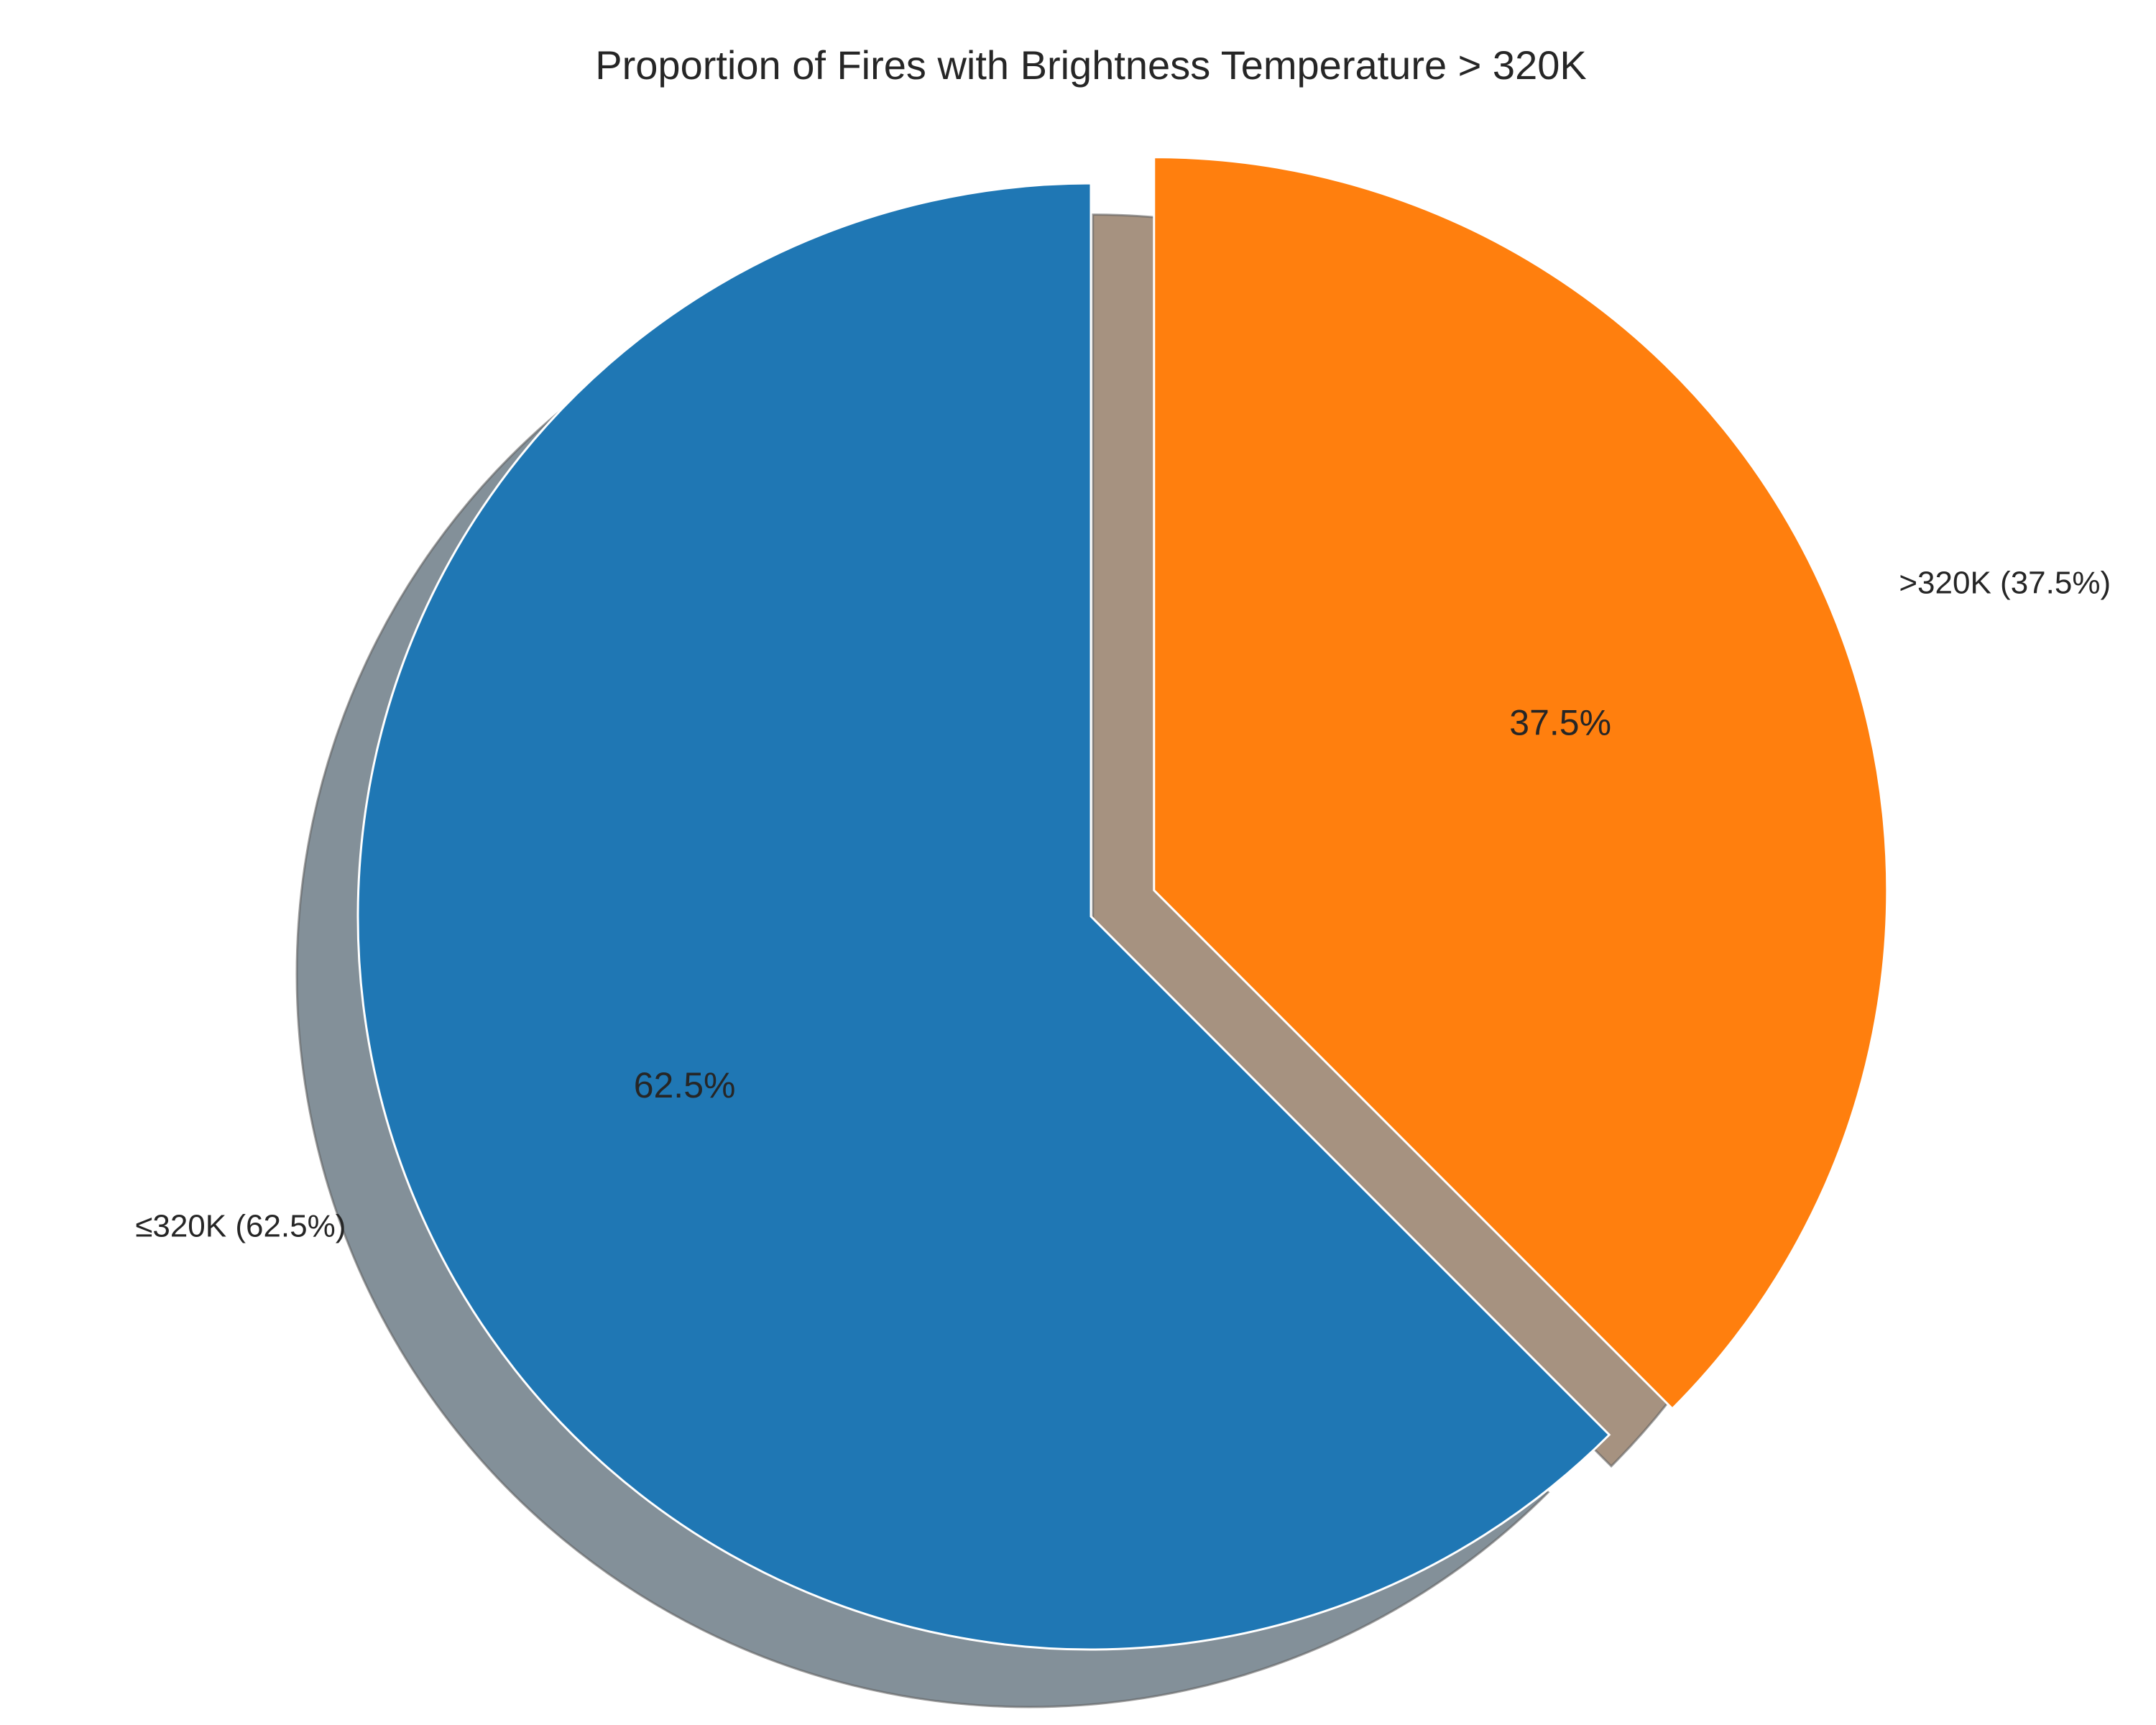  Describe the element at coordinates (2005, 582) in the screenshot. I see `slice-label-0: >320K (37.5%)` at that location.